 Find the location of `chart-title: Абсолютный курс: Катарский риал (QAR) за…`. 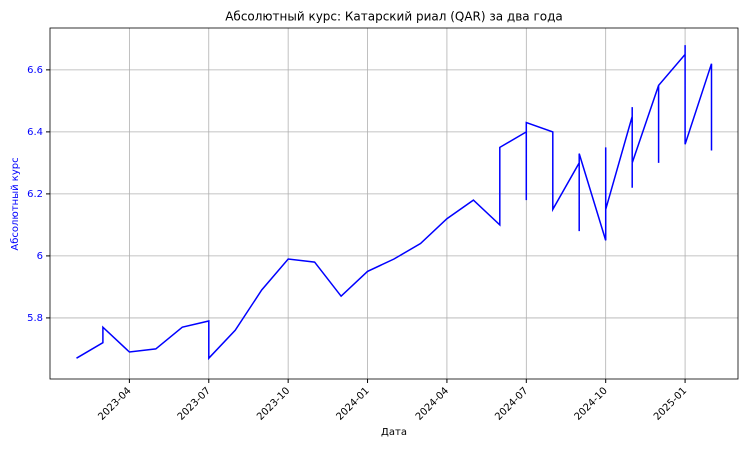

chart-title: Абсолютный курс: Катарский риал (QAR) за… is located at coordinates (394, 17).